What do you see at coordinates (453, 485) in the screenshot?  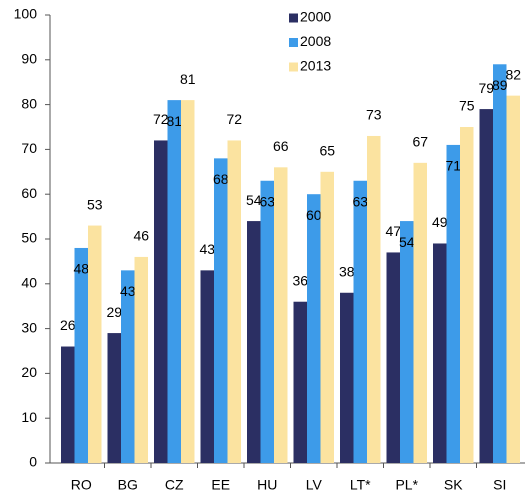 I see `x-tick-label: SK` at bounding box center [453, 485].